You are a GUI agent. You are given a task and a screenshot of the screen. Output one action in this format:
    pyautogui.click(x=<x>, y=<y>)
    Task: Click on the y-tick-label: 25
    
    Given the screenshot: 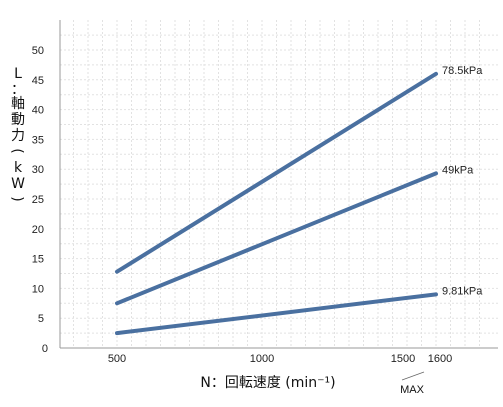 What is the action you would take?
    pyautogui.click(x=38, y=200)
    